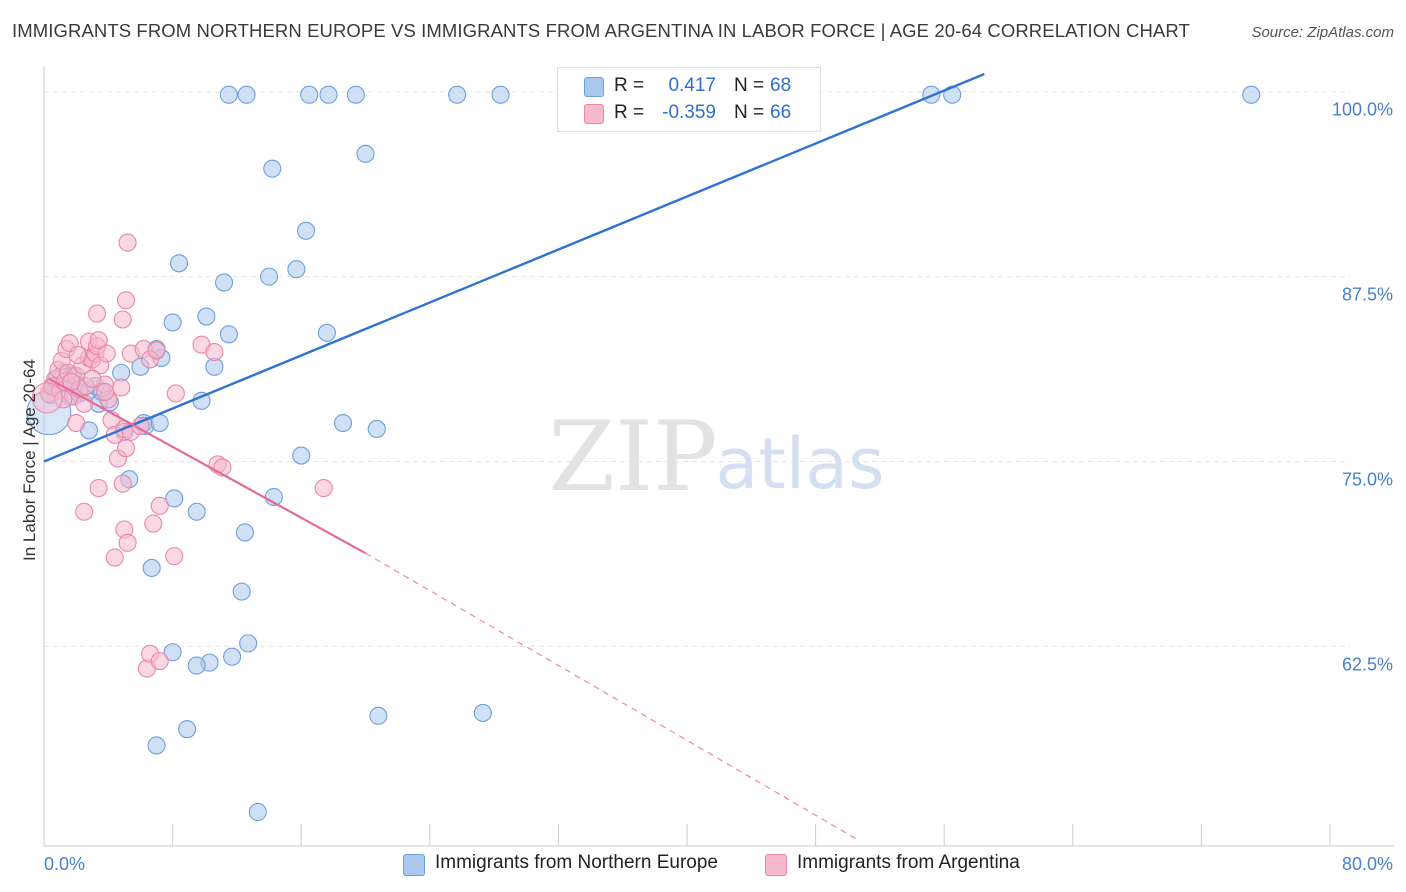  Describe the element at coordinates (1362, 110) in the screenshot. I see `y-tick-label: 100.0%` at that location.